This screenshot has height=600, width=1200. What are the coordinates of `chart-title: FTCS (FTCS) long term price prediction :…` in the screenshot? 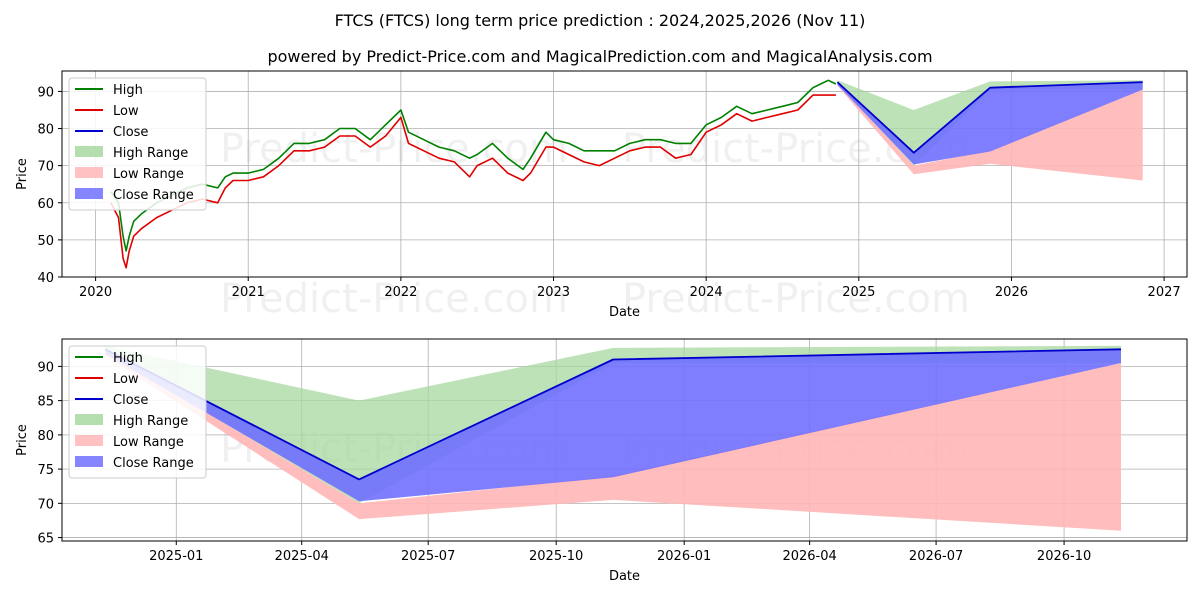 It's located at (600, 20).